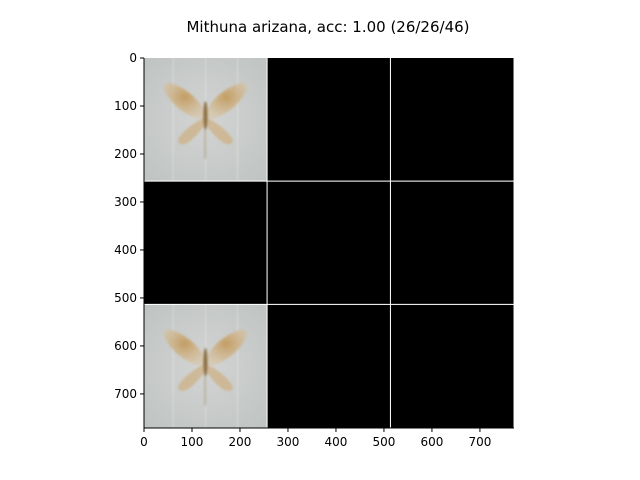 This screenshot has width=640, height=480. Describe the element at coordinates (383, 442) in the screenshot. I see `x-tick-label: 500` at that location.